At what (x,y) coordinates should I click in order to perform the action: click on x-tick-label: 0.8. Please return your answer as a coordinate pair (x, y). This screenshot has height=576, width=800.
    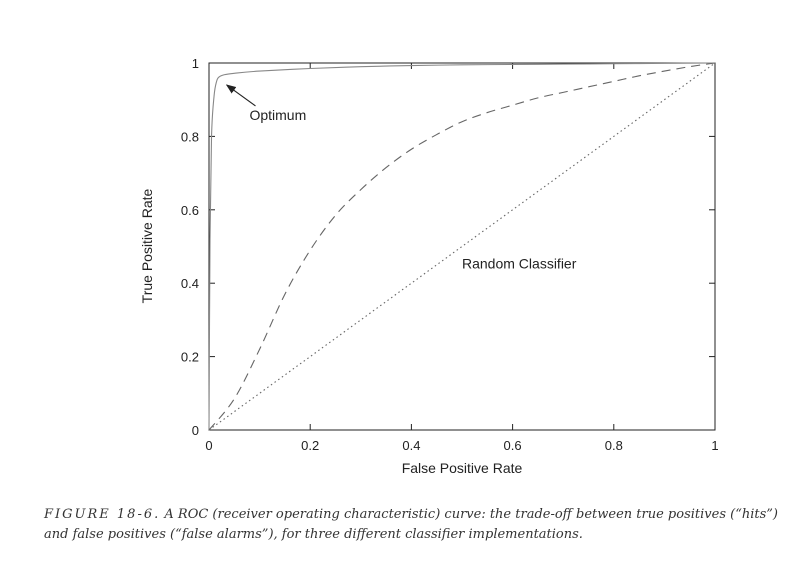
    Looking at the image, I should click on (614, 445).